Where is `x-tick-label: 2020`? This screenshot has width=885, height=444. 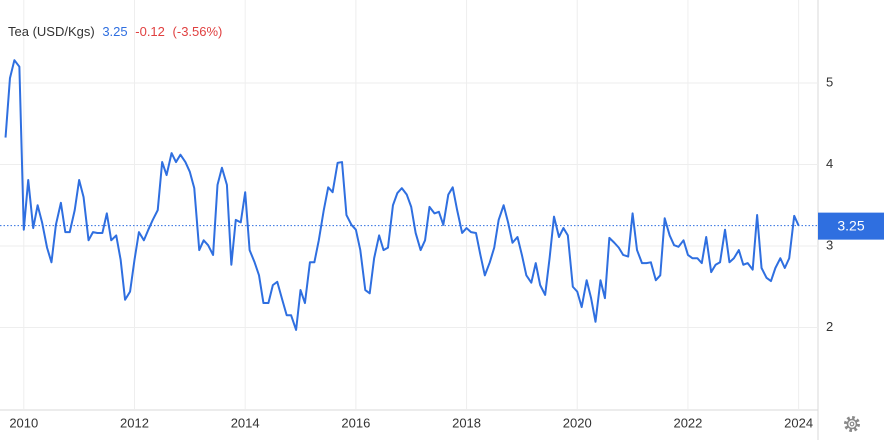 x-tick-label: 2020 is located at coordinates (577, 422).